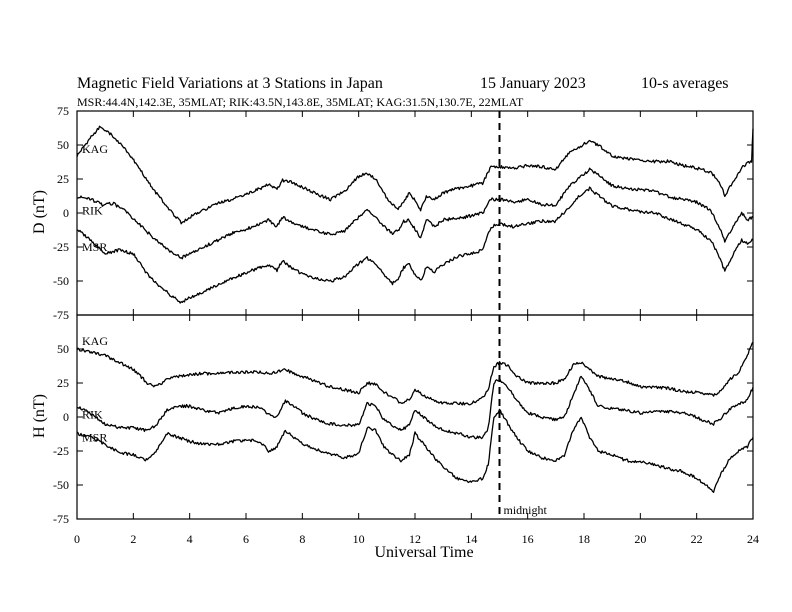 This screenshot has width=792, height=612. Describe the element at coordinates (246, 539) in the screenshot. I see `x-tick-label: 6` at that location.